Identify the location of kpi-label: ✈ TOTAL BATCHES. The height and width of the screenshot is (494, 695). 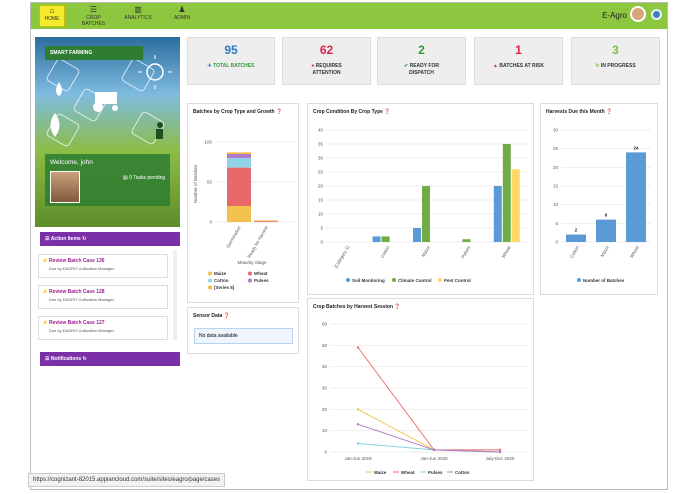
(231, 66).